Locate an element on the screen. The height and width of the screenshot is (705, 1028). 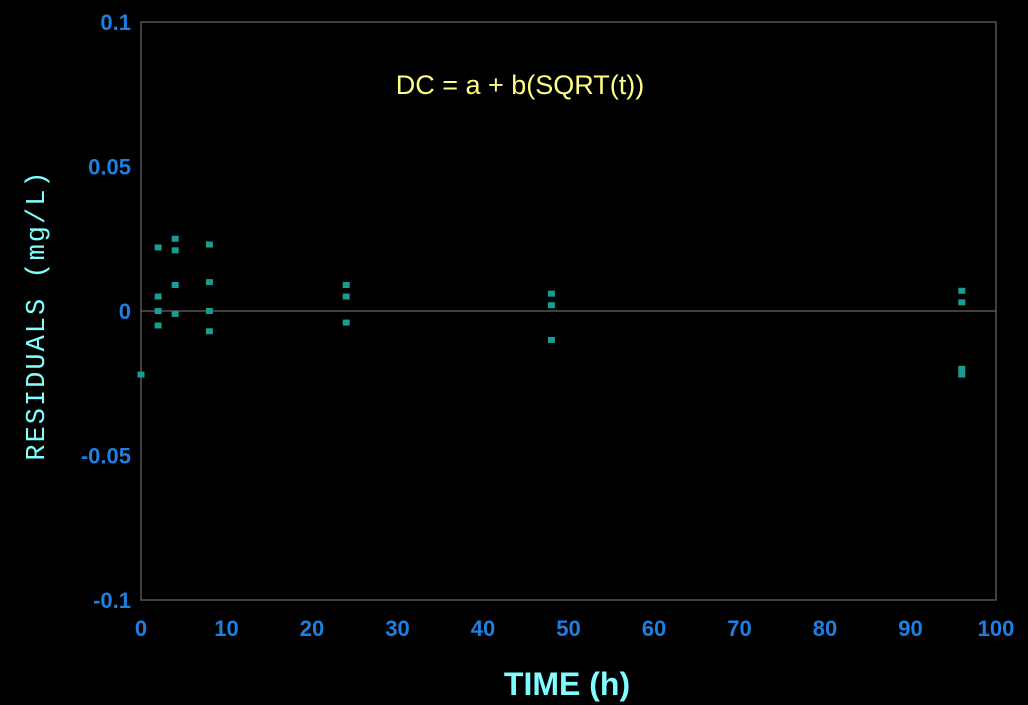
y-tick-label: 0 is located at coordinates (125, 311).